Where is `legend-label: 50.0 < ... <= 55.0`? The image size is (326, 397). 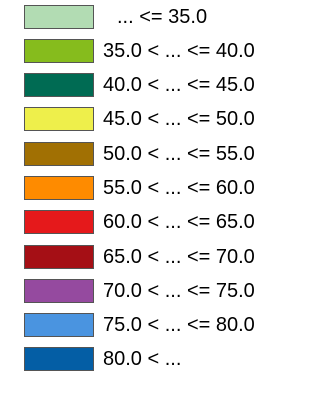
legend-label: 50.0 < ... <= 55.0 is located at coordinates (179, 154).